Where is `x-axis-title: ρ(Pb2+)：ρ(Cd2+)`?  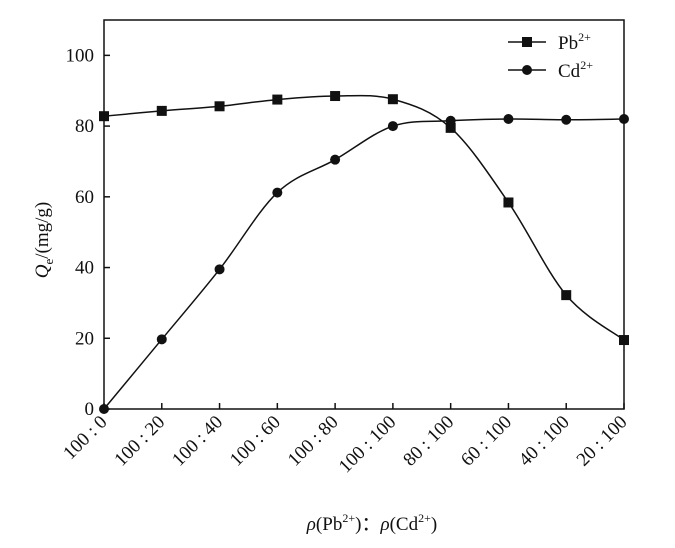 x-axis-title: ρ(Pb2+)：ρ(Cd2+) is located at coordinates (371, 523).